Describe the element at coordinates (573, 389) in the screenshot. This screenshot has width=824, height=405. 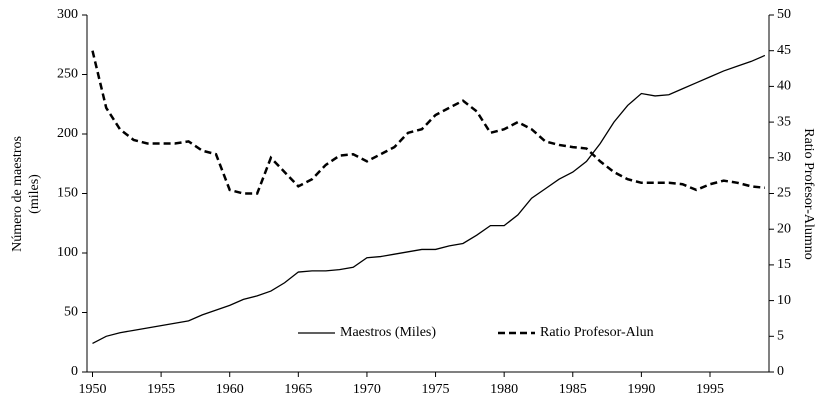
I see `x-tick-label: 1985` at that location.